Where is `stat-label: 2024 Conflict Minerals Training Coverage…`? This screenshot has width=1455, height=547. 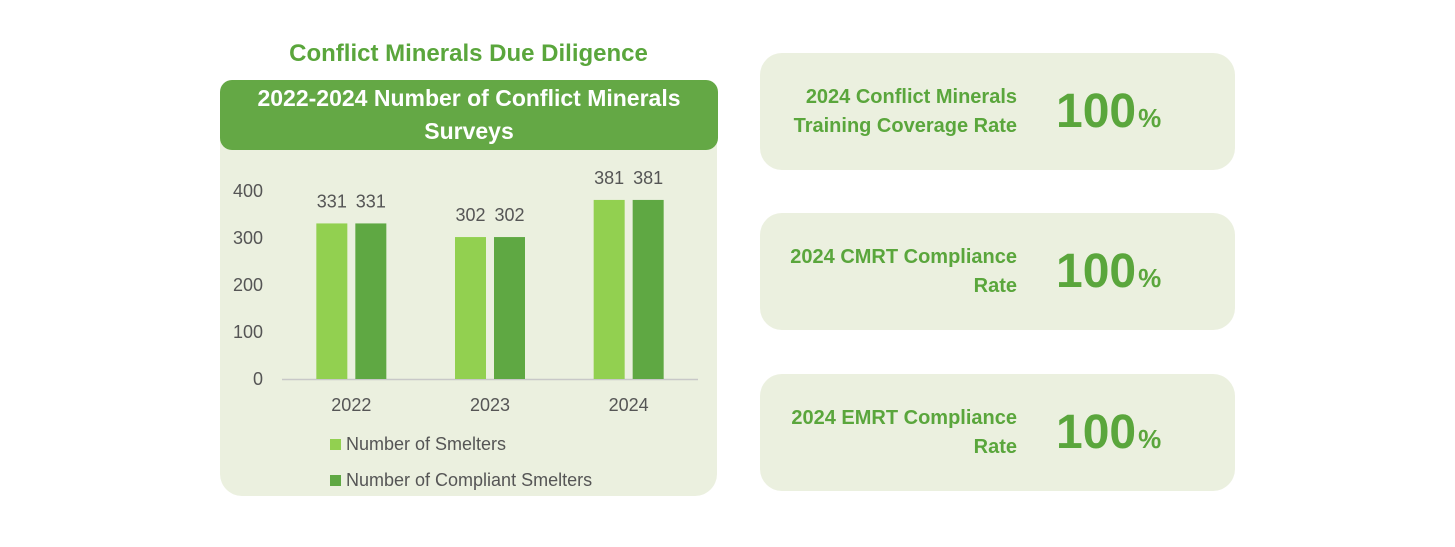 stat-label: 2024 Conflict Minerals Training Coverage… is located at coordinates (897, 111).